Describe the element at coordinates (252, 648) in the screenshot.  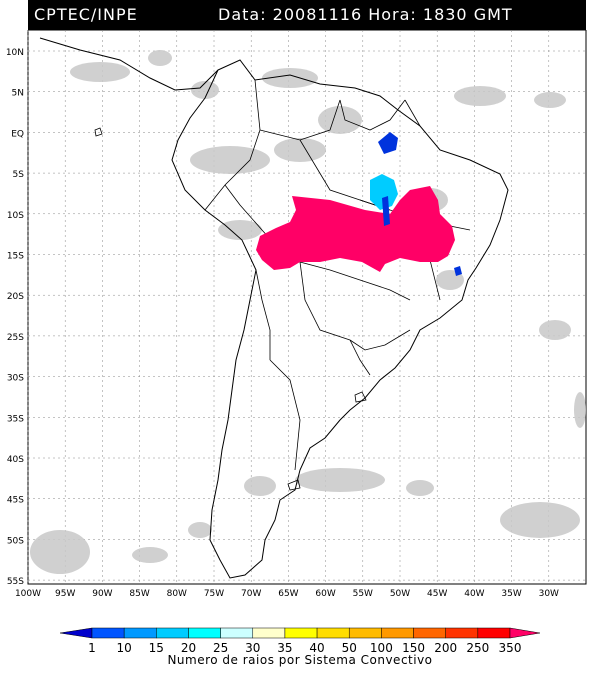
I see `legend-tick-label: 30` at that location.